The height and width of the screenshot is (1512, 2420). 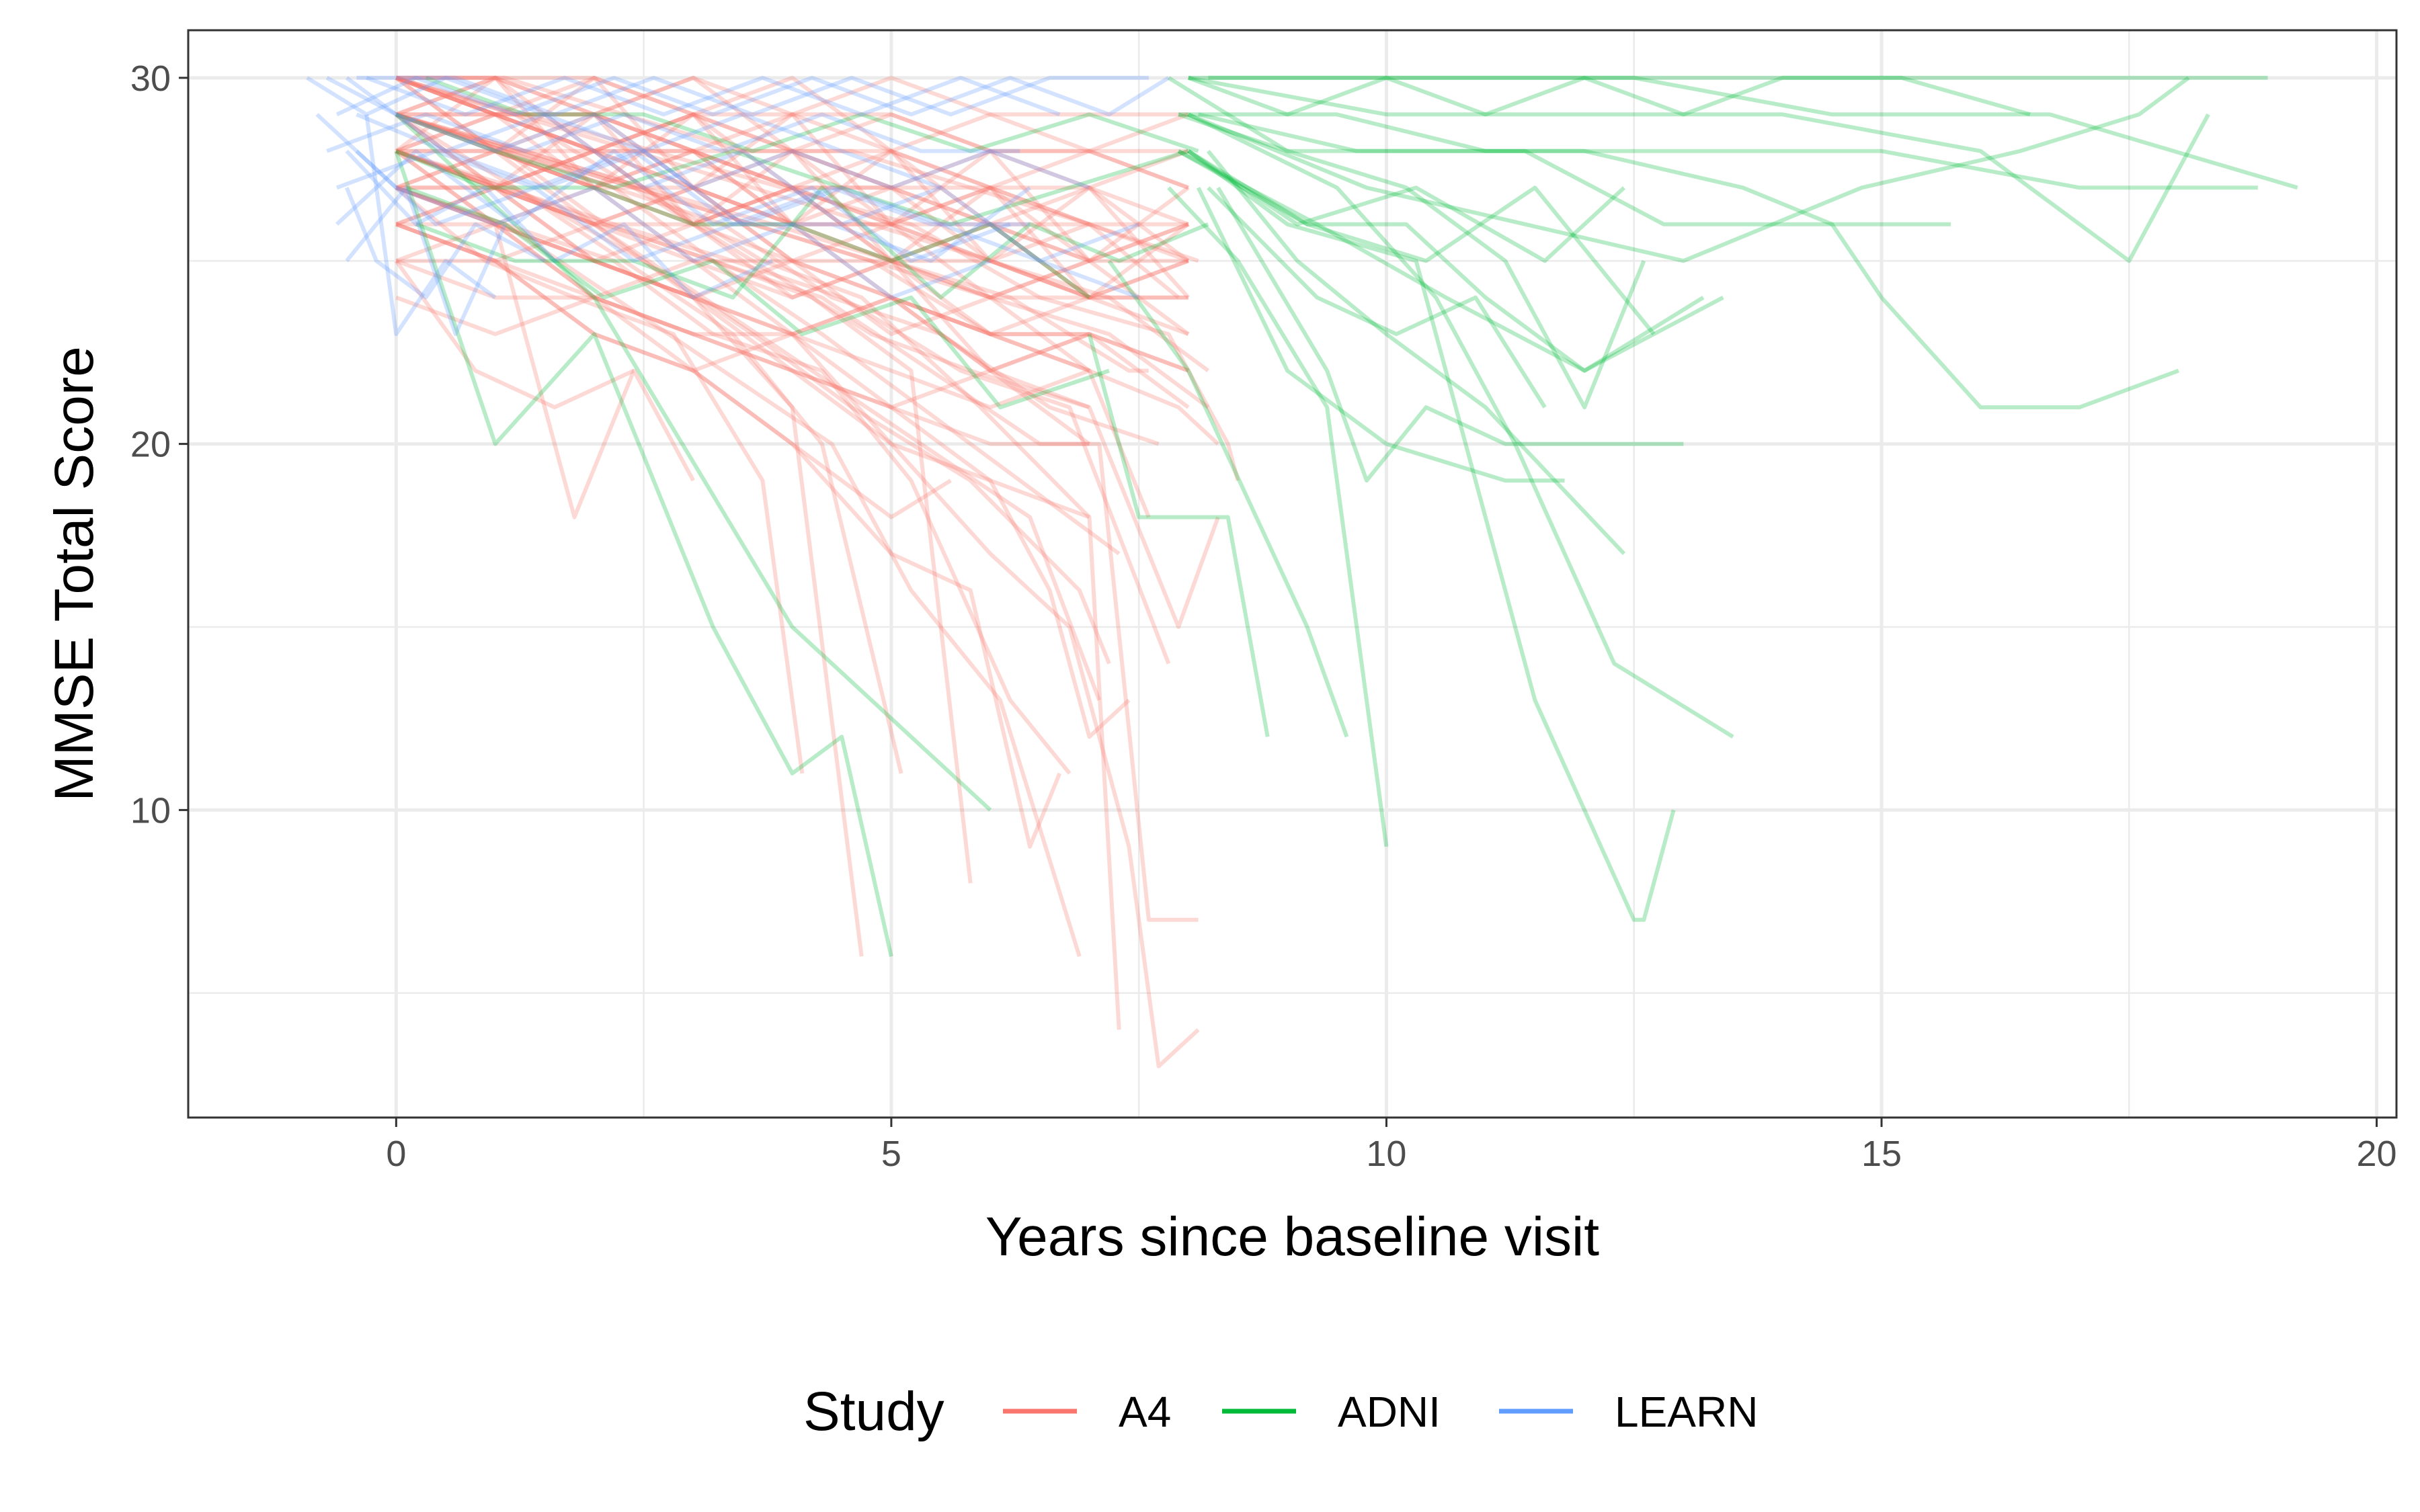 I want to click on y-tick-label: 20, so click(x=150, y=445).